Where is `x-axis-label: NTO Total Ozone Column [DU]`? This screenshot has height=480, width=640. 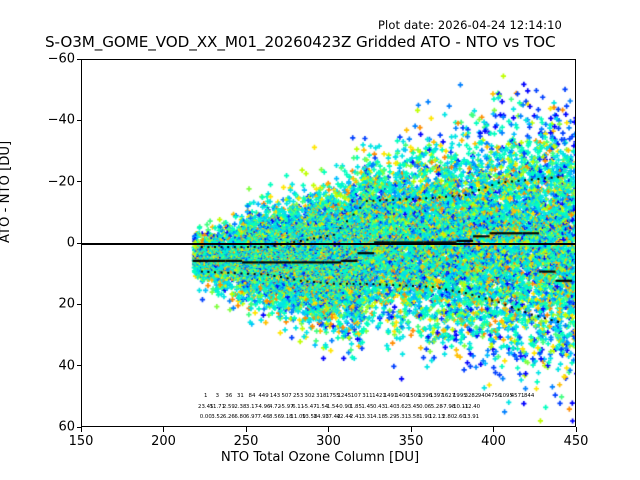
x-axis-label: NTO Total Ozone Column [DU] is located at coordinates (320, 457).